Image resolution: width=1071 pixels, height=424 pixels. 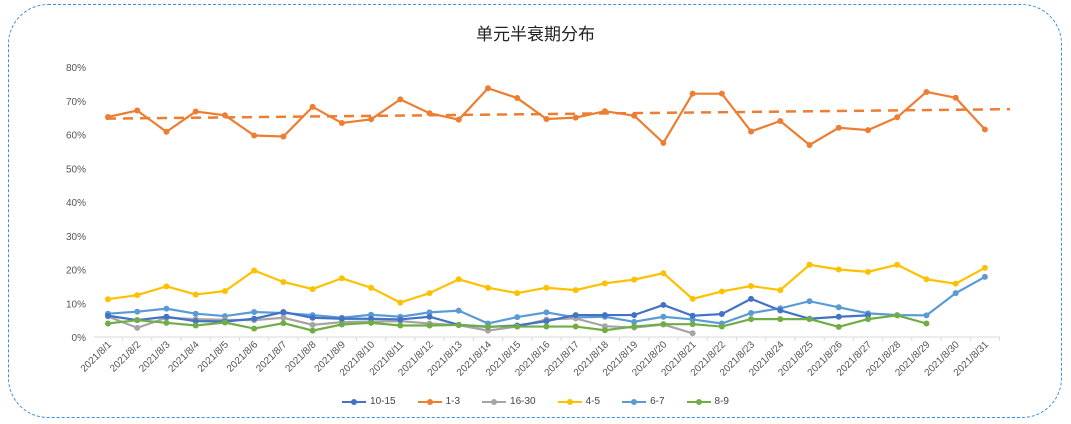 I want to click on y-tick-label: 0%, so click(x=79, y=338).